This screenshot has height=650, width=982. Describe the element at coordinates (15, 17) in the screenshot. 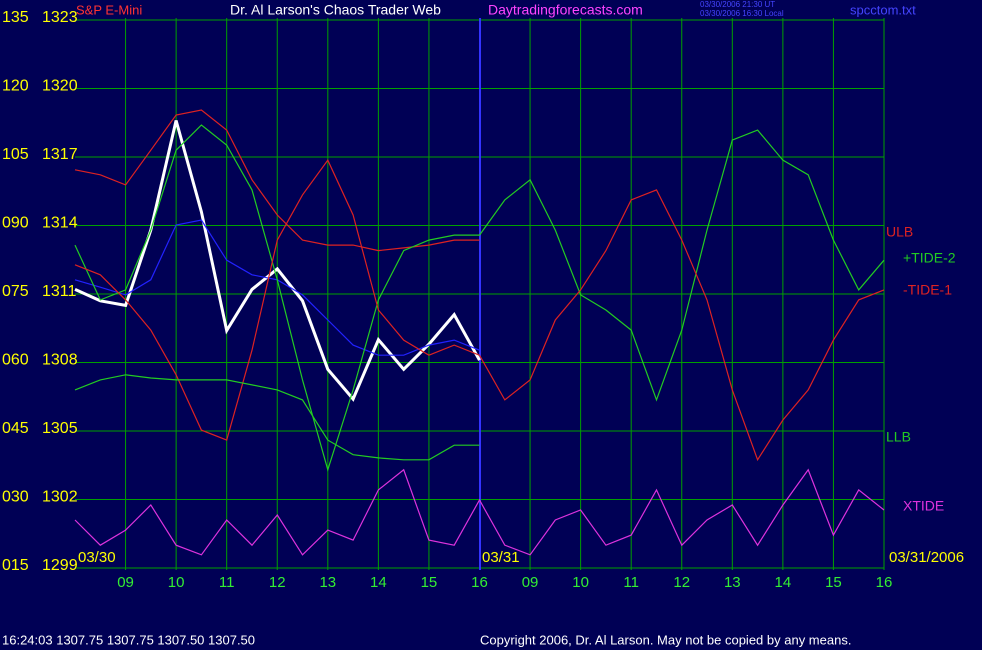

I see `y-tick-label: 135` at that location.